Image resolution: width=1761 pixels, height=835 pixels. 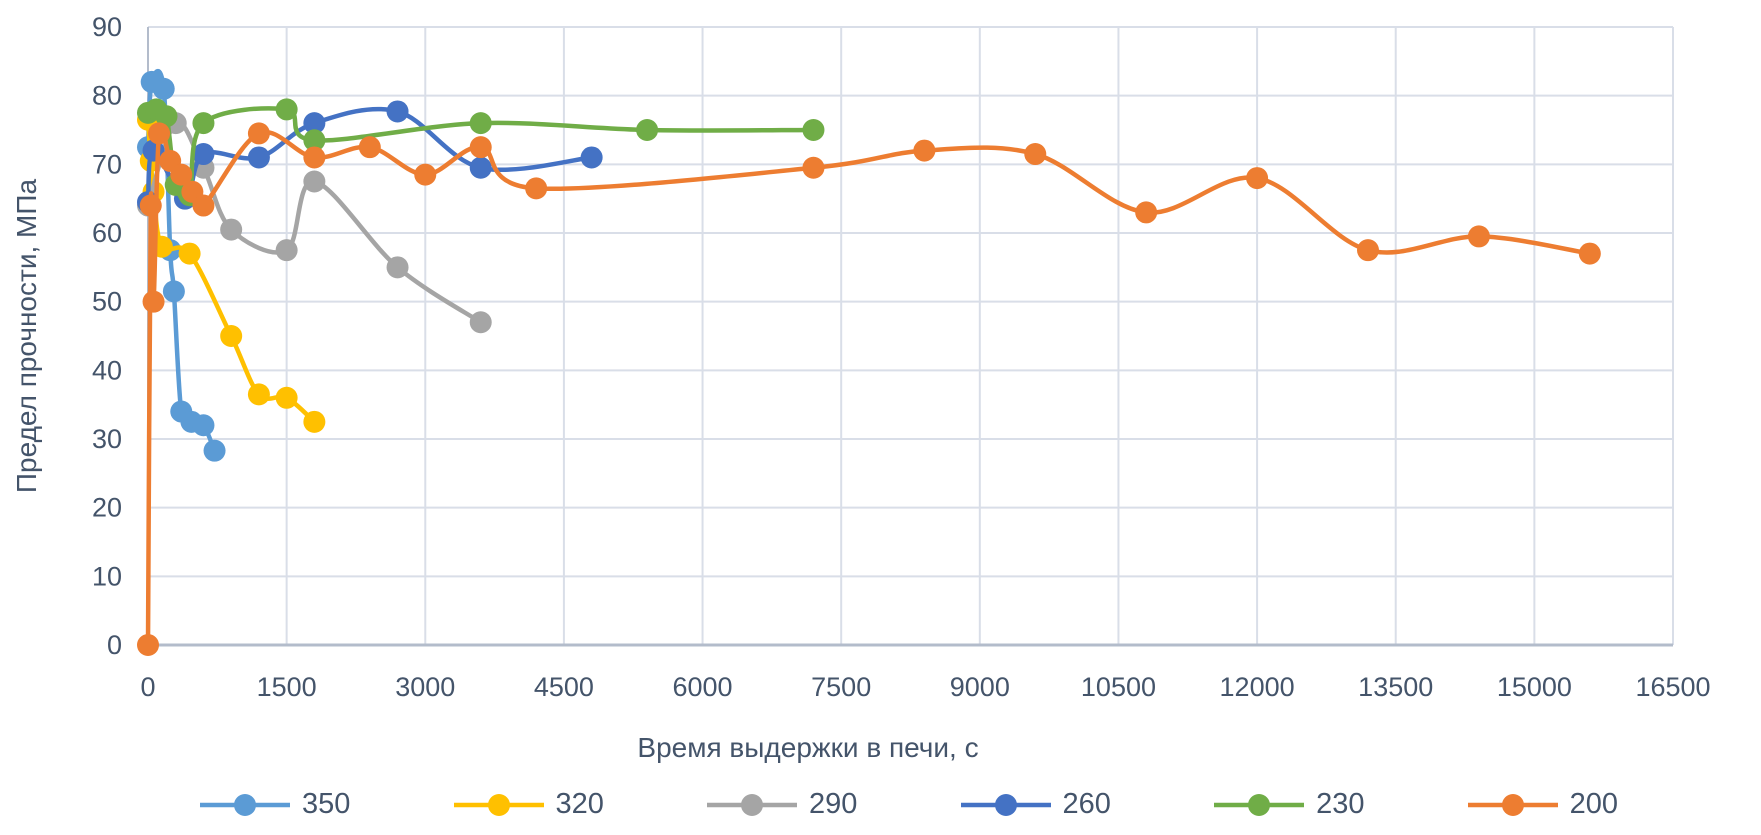 I want to click on x-tick-label-1500: 1500, so click(x=287, y=687).